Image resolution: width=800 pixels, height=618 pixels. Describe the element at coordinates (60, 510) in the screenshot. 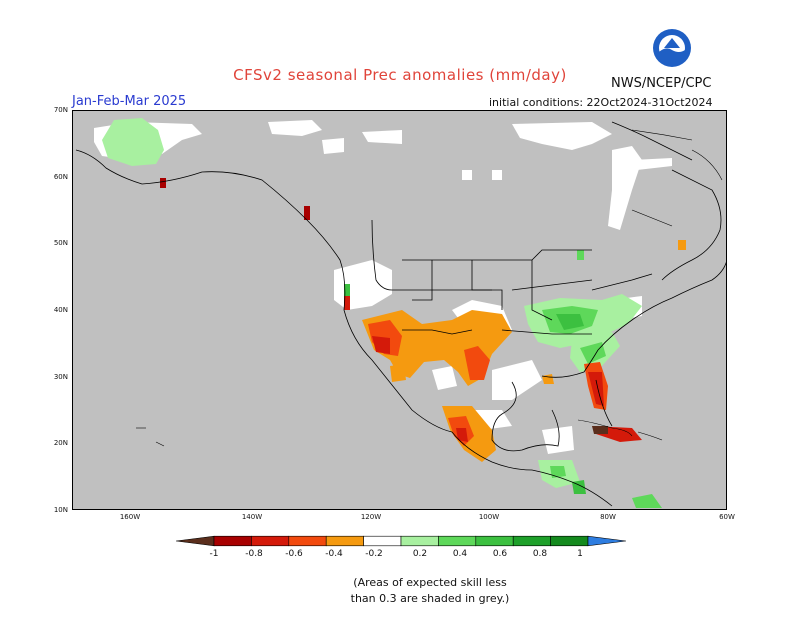

I see `lat-label: 10N` at that location.